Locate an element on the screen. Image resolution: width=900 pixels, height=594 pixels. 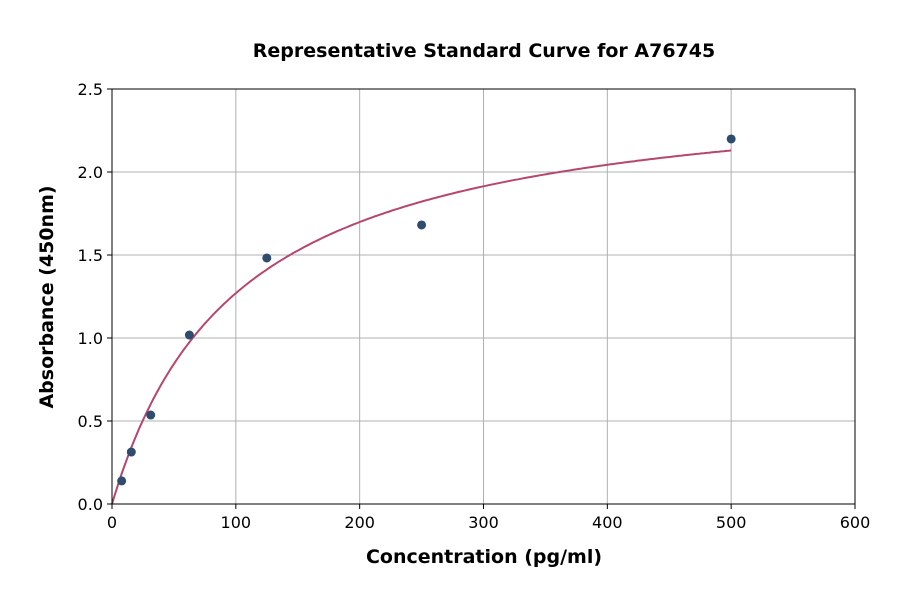
x-tick-label: 200 is located at coordinates (359, 522).